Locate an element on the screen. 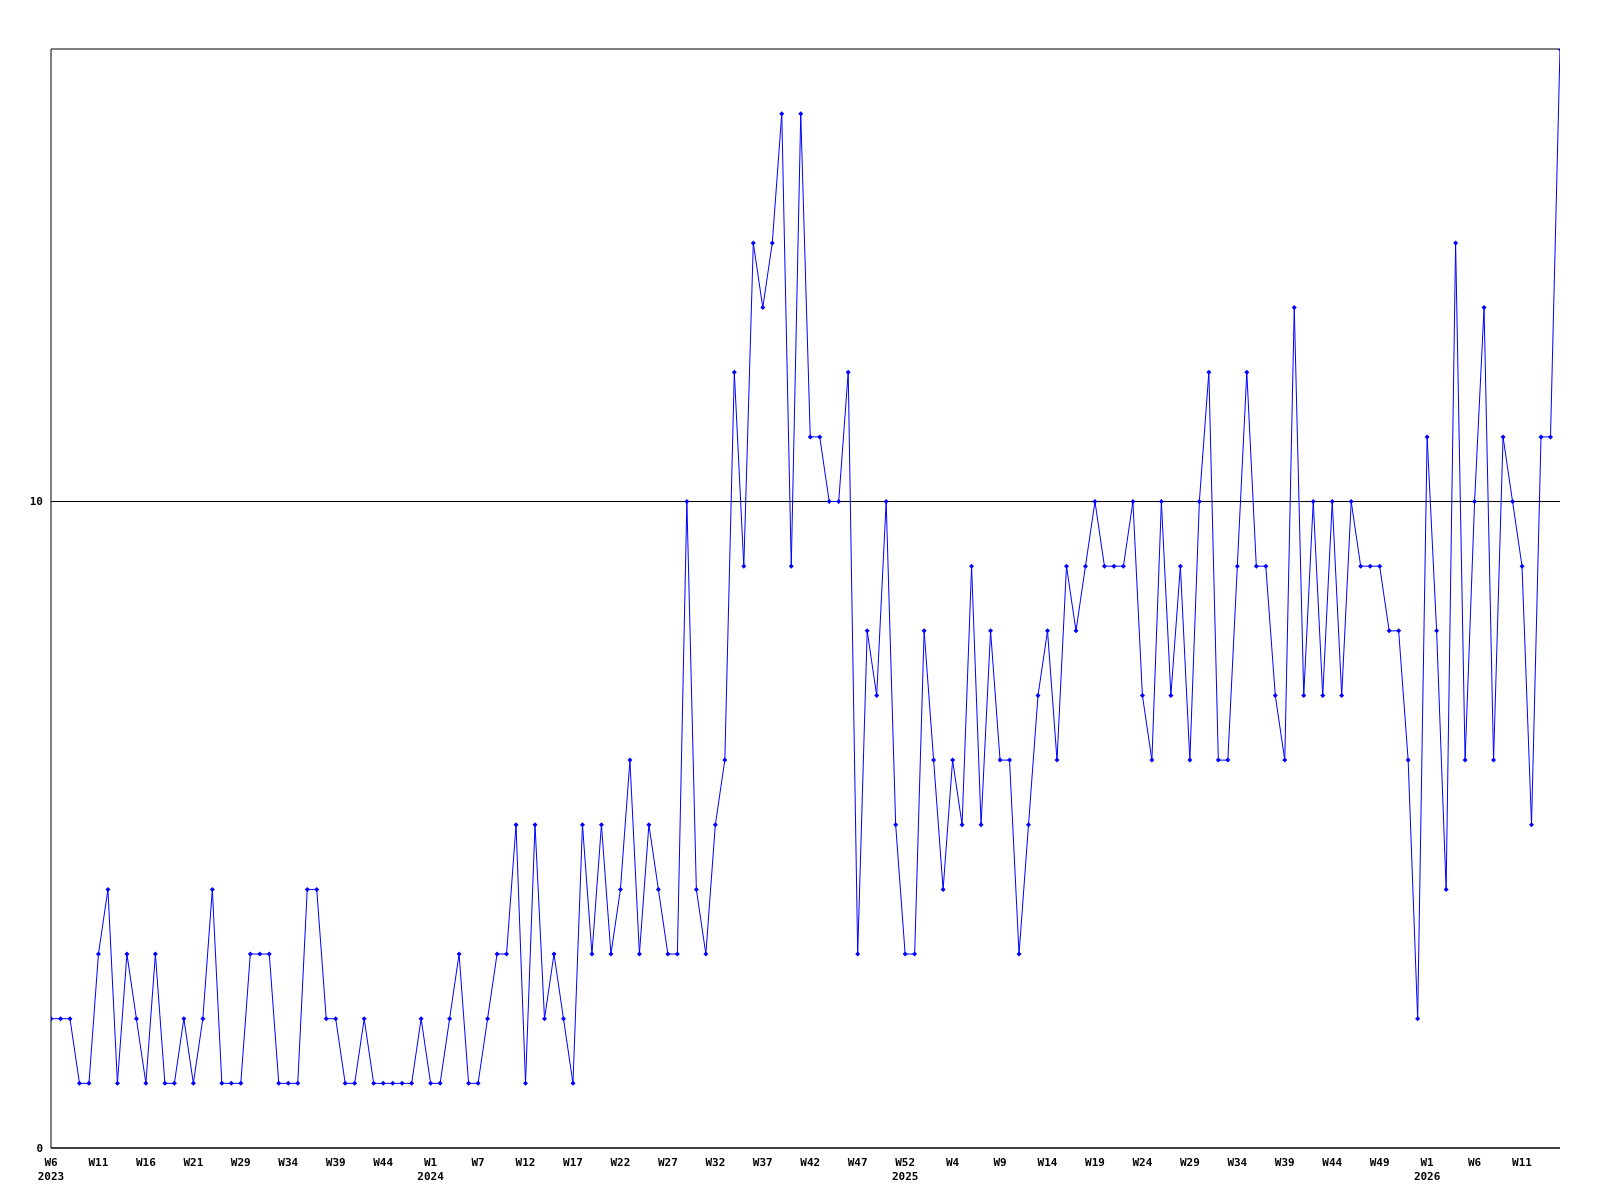 The height and width of the screenshot is (1200, 1600). x-tick-label: W1 2024 is located at coordinates (431, 1169).